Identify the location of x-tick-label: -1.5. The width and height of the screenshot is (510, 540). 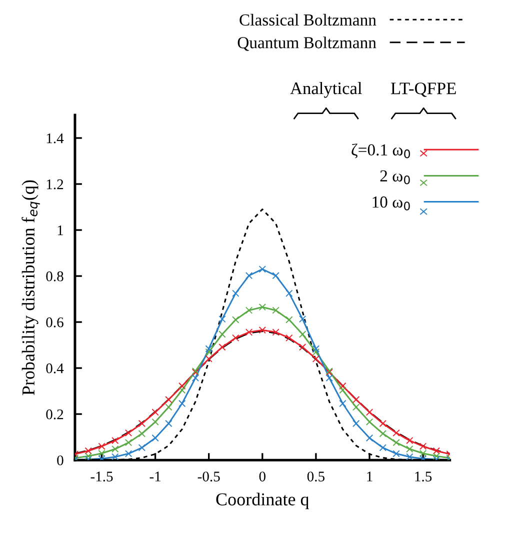
(101, 477).